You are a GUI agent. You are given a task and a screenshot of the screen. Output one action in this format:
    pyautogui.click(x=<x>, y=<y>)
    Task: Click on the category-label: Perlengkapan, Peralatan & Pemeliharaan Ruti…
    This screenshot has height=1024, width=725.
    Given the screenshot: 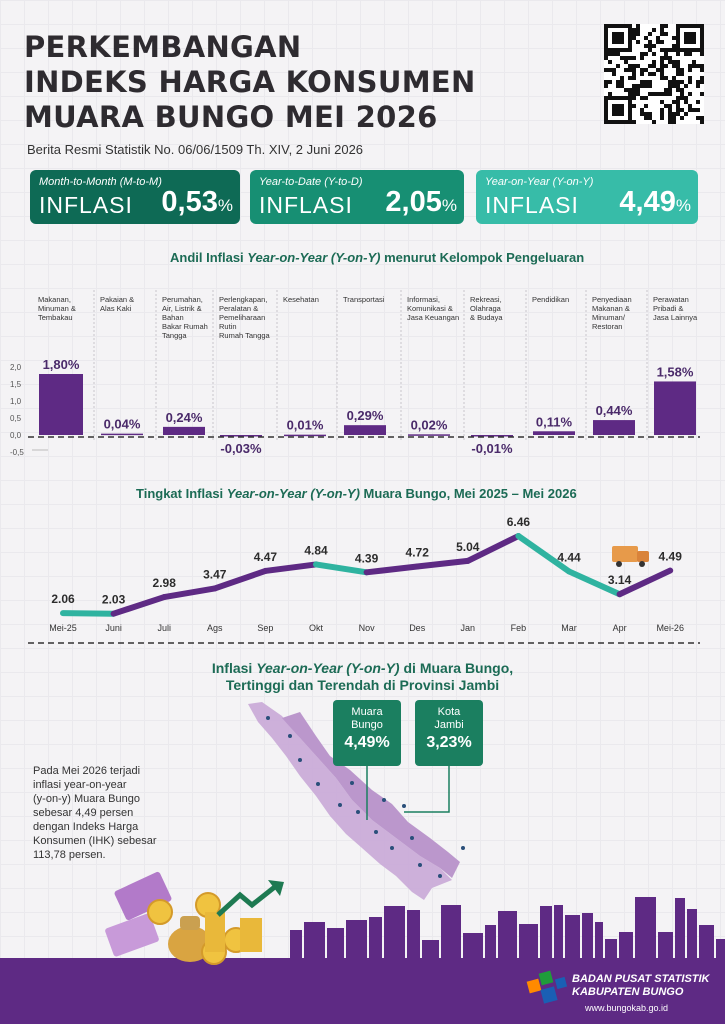 What is the action you would take?
    pyautogui.click(x=245, y=317)
    